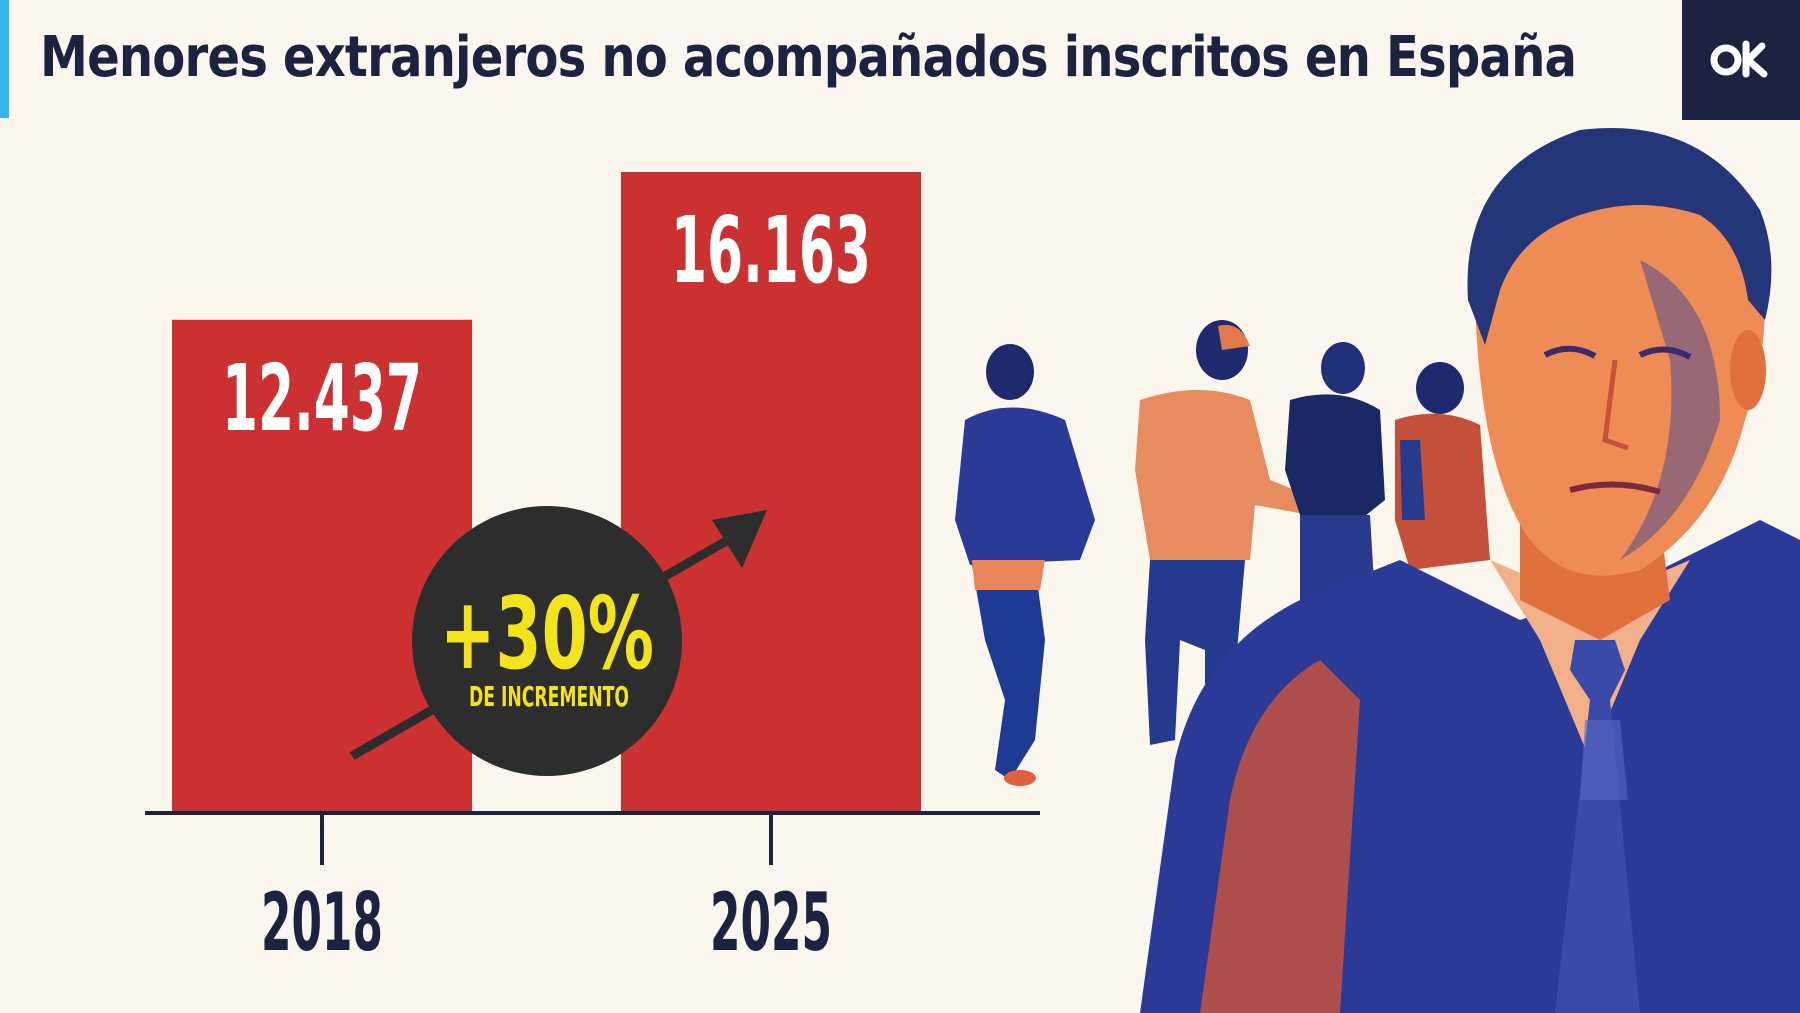 This screenshot has width=1800, height=1013. What do you see at coordinates (322, 398) in the screenshot?
I see `bar-value-label: 12.437` at bounding box center [322, 398].